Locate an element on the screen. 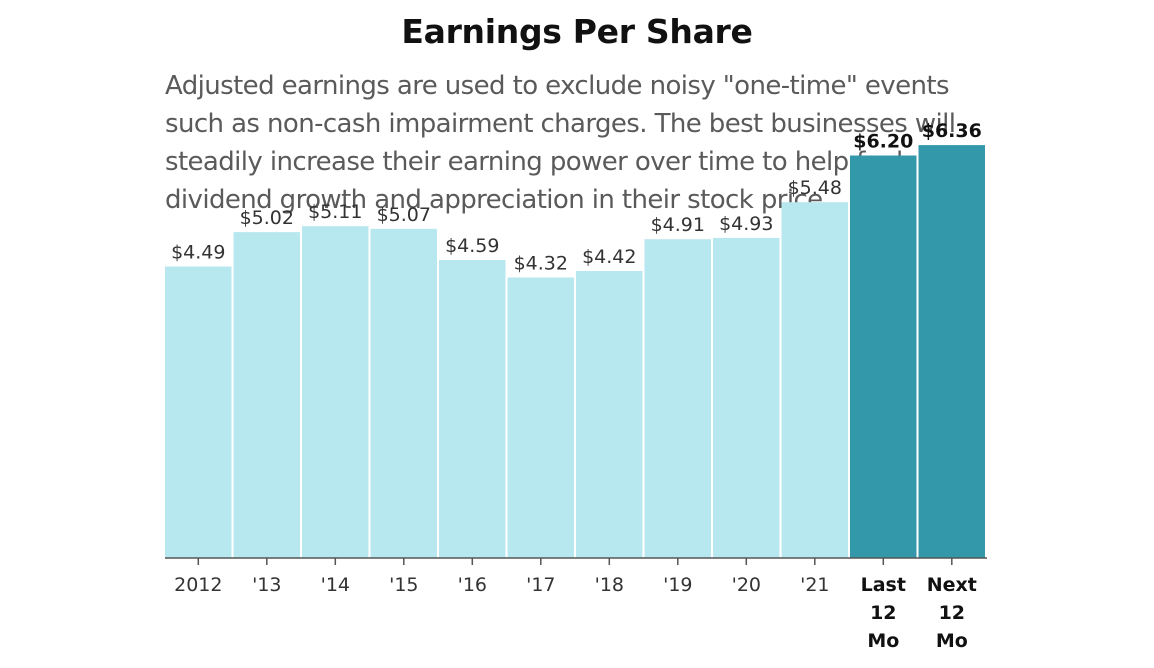 This screenshot has width=1154, height=668. x-tick-label: '17 is located at coordinates (540, 585).